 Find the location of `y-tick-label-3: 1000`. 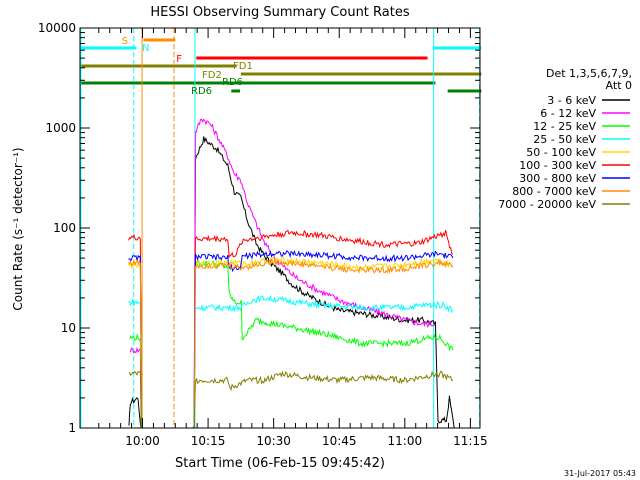

y-tick-label-3: 1000 is located at coordinates (60, 128).